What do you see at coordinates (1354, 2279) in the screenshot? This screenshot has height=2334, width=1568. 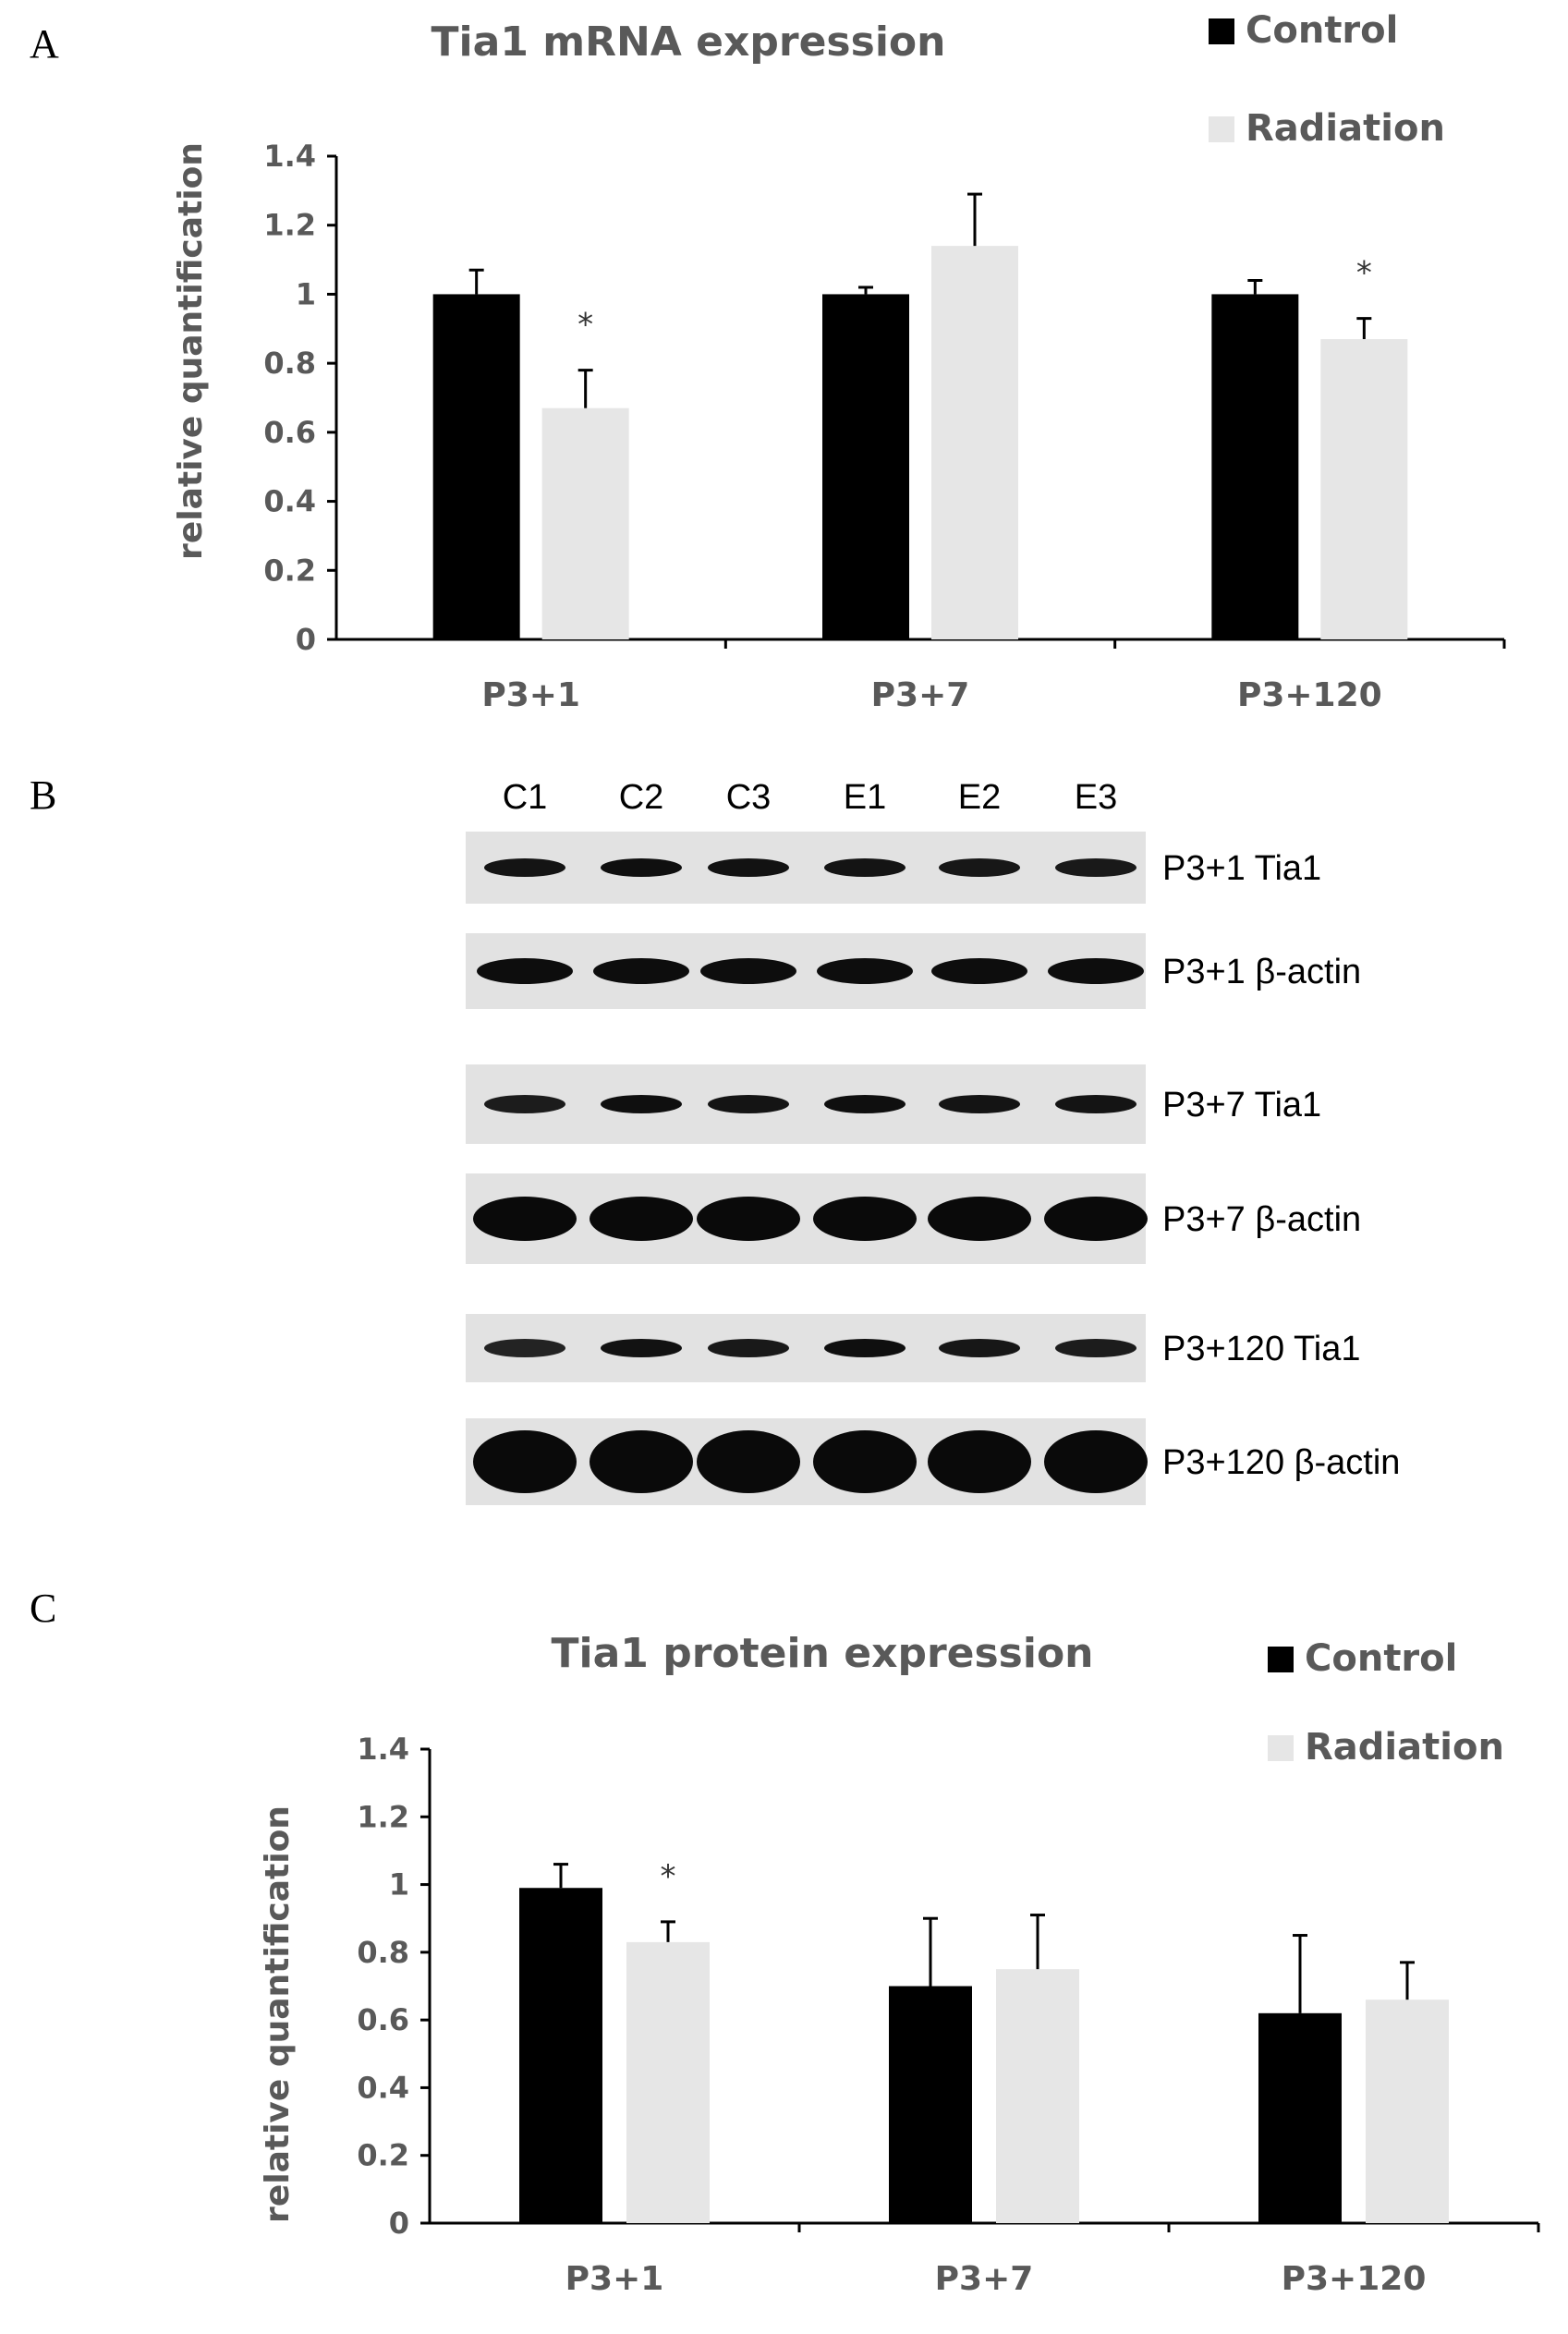 I see `chart-c-x-tick-label: P3+120` at bounding box center [1354, 2279].